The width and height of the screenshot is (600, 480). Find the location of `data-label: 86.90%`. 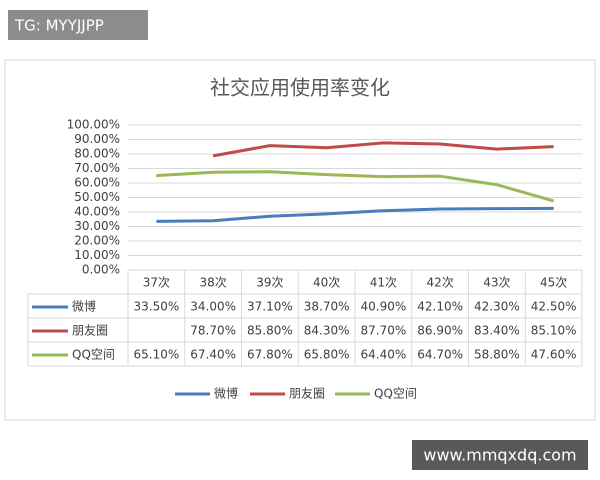

data-label: 86.90% is located at coordinates (440, 331).